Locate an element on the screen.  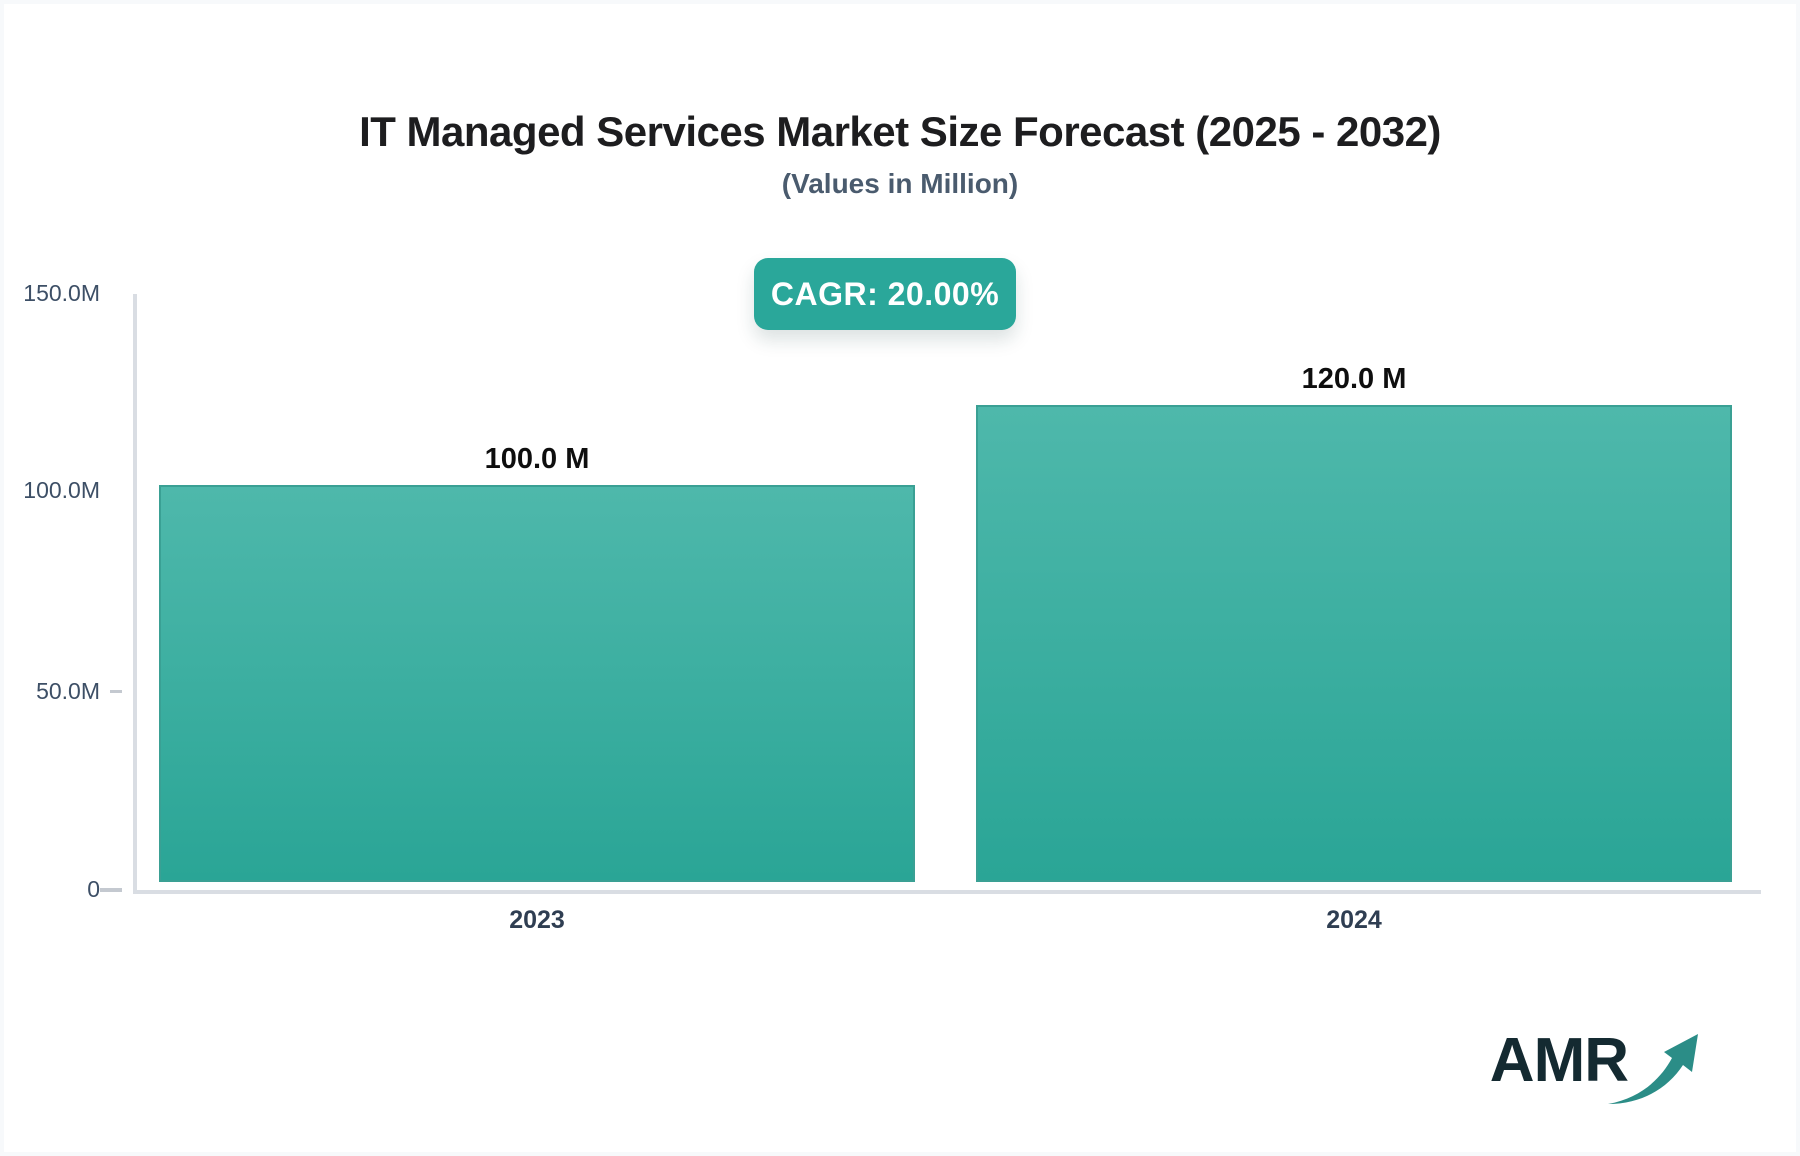
amr-logo: AMR is located at coordinates (1599, 1069).